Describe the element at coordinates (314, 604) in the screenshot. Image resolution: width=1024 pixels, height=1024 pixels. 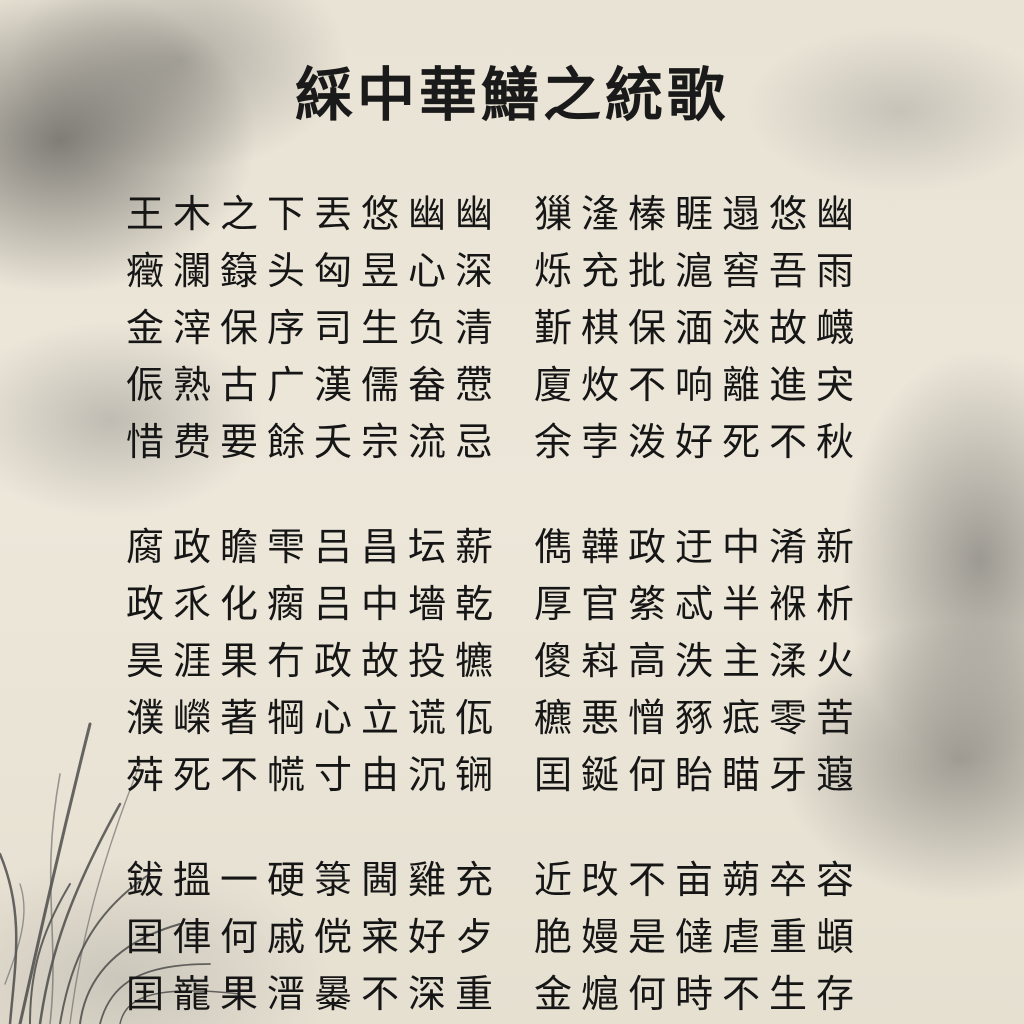
I see `poem-line: 政乑化瘸吕中墻乾` at that location.